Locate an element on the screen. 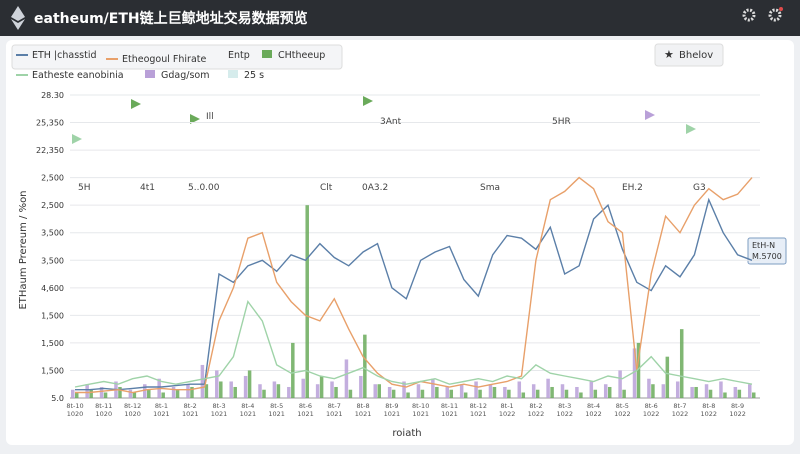  y-tick-label: 5.0 is located at coordinates (57, 398).